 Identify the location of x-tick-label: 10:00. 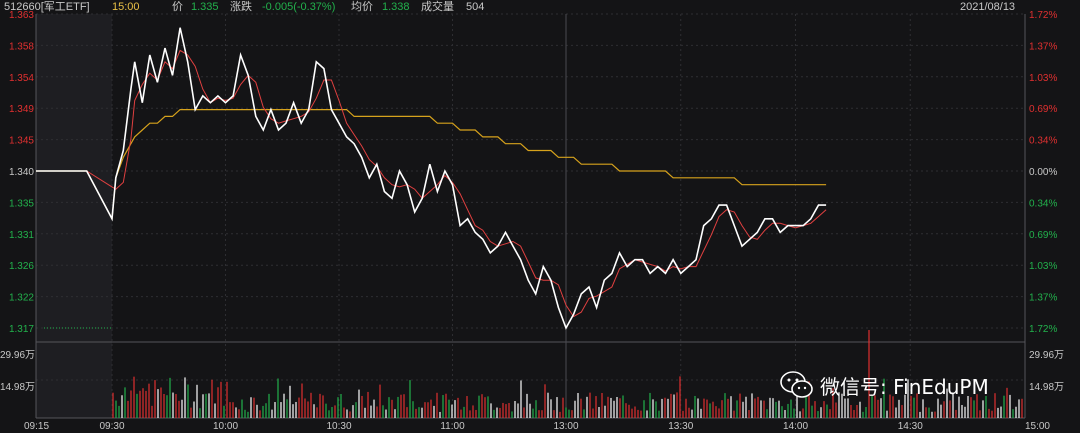
(225, 426).